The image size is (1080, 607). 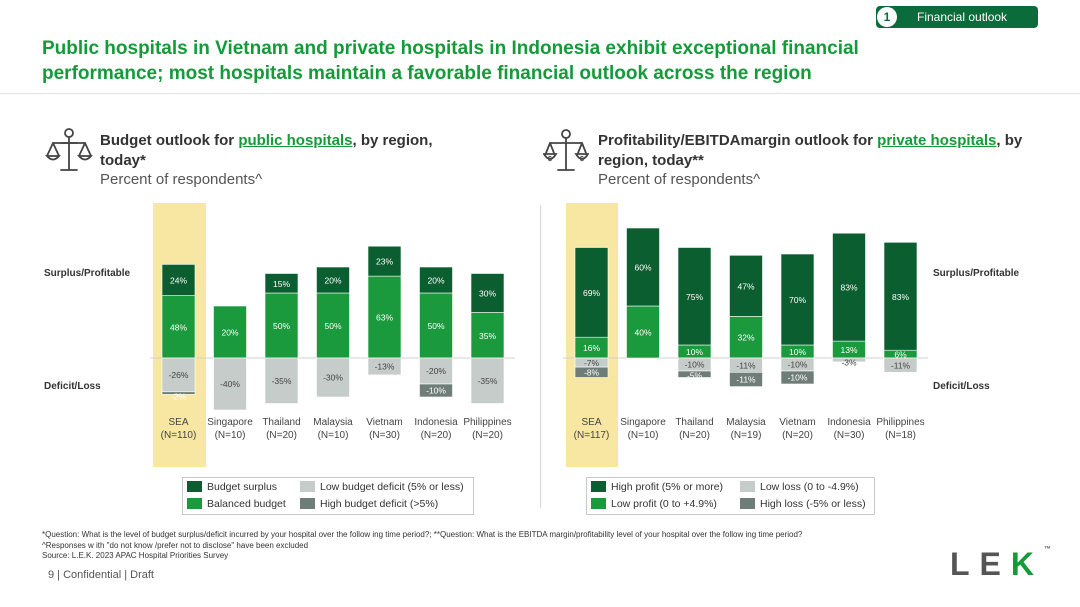 I want to click on legend-item-budget-surplus: Budget surplus, so click(x=232, y=487).